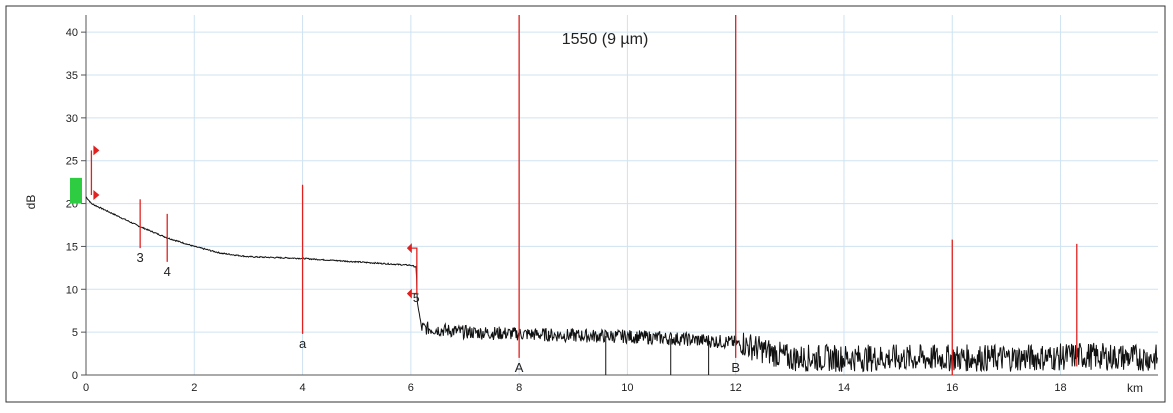  I want to click on x-tick-label: 10, so click(627, 388).